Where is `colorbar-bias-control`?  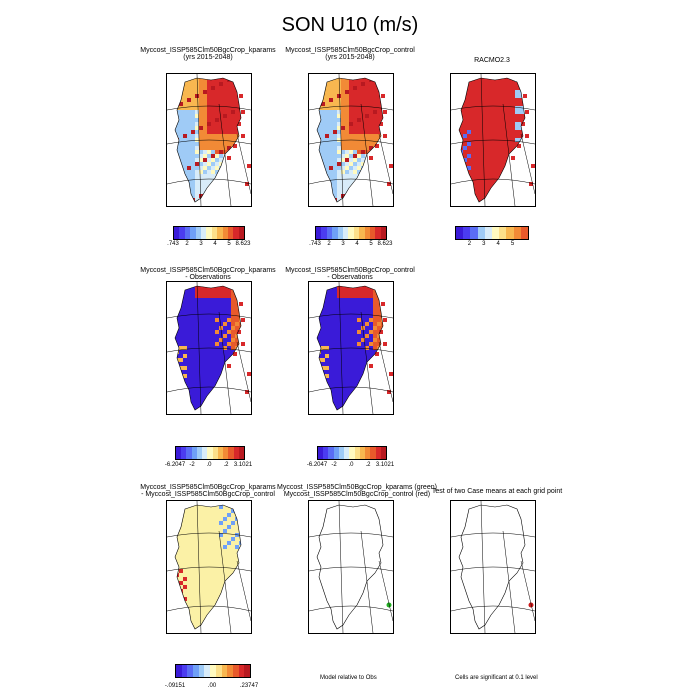 colorbar-bias-control is located at coordinates (352, 453).